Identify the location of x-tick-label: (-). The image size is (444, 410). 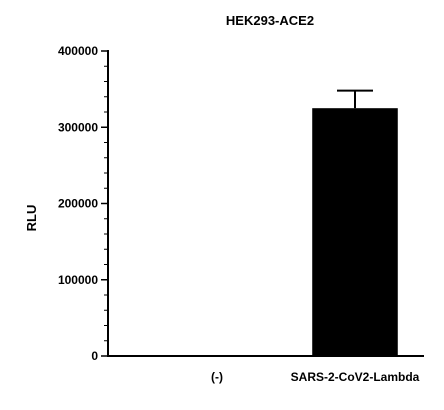
(217, 377).